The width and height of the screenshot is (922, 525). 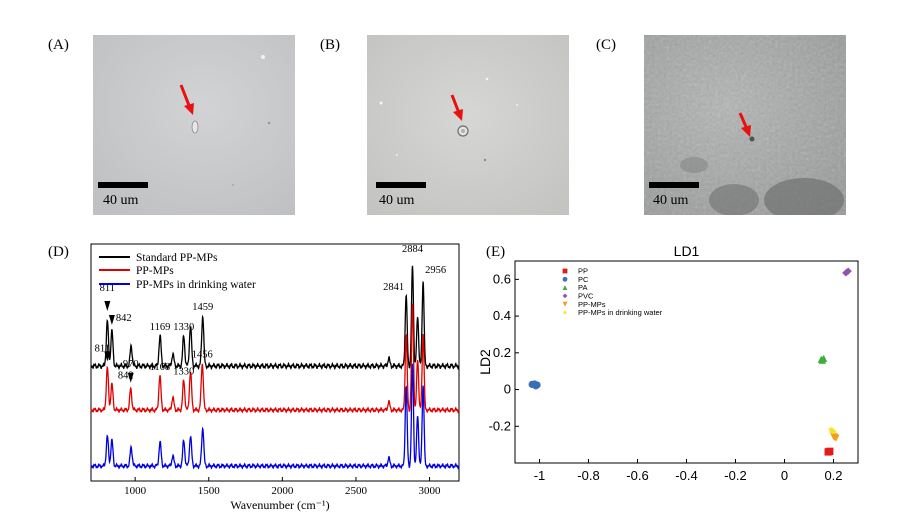 I want to click on scale-label-b: 40 um, so click(x=397, y=200).